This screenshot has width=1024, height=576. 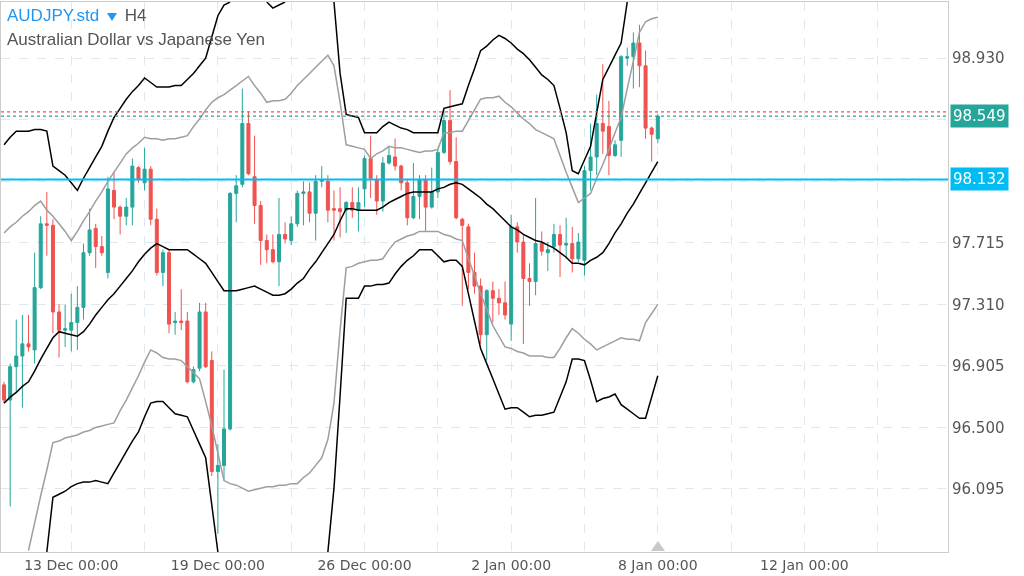 I want to click on annotation: H4, so click(x=135, y=15).